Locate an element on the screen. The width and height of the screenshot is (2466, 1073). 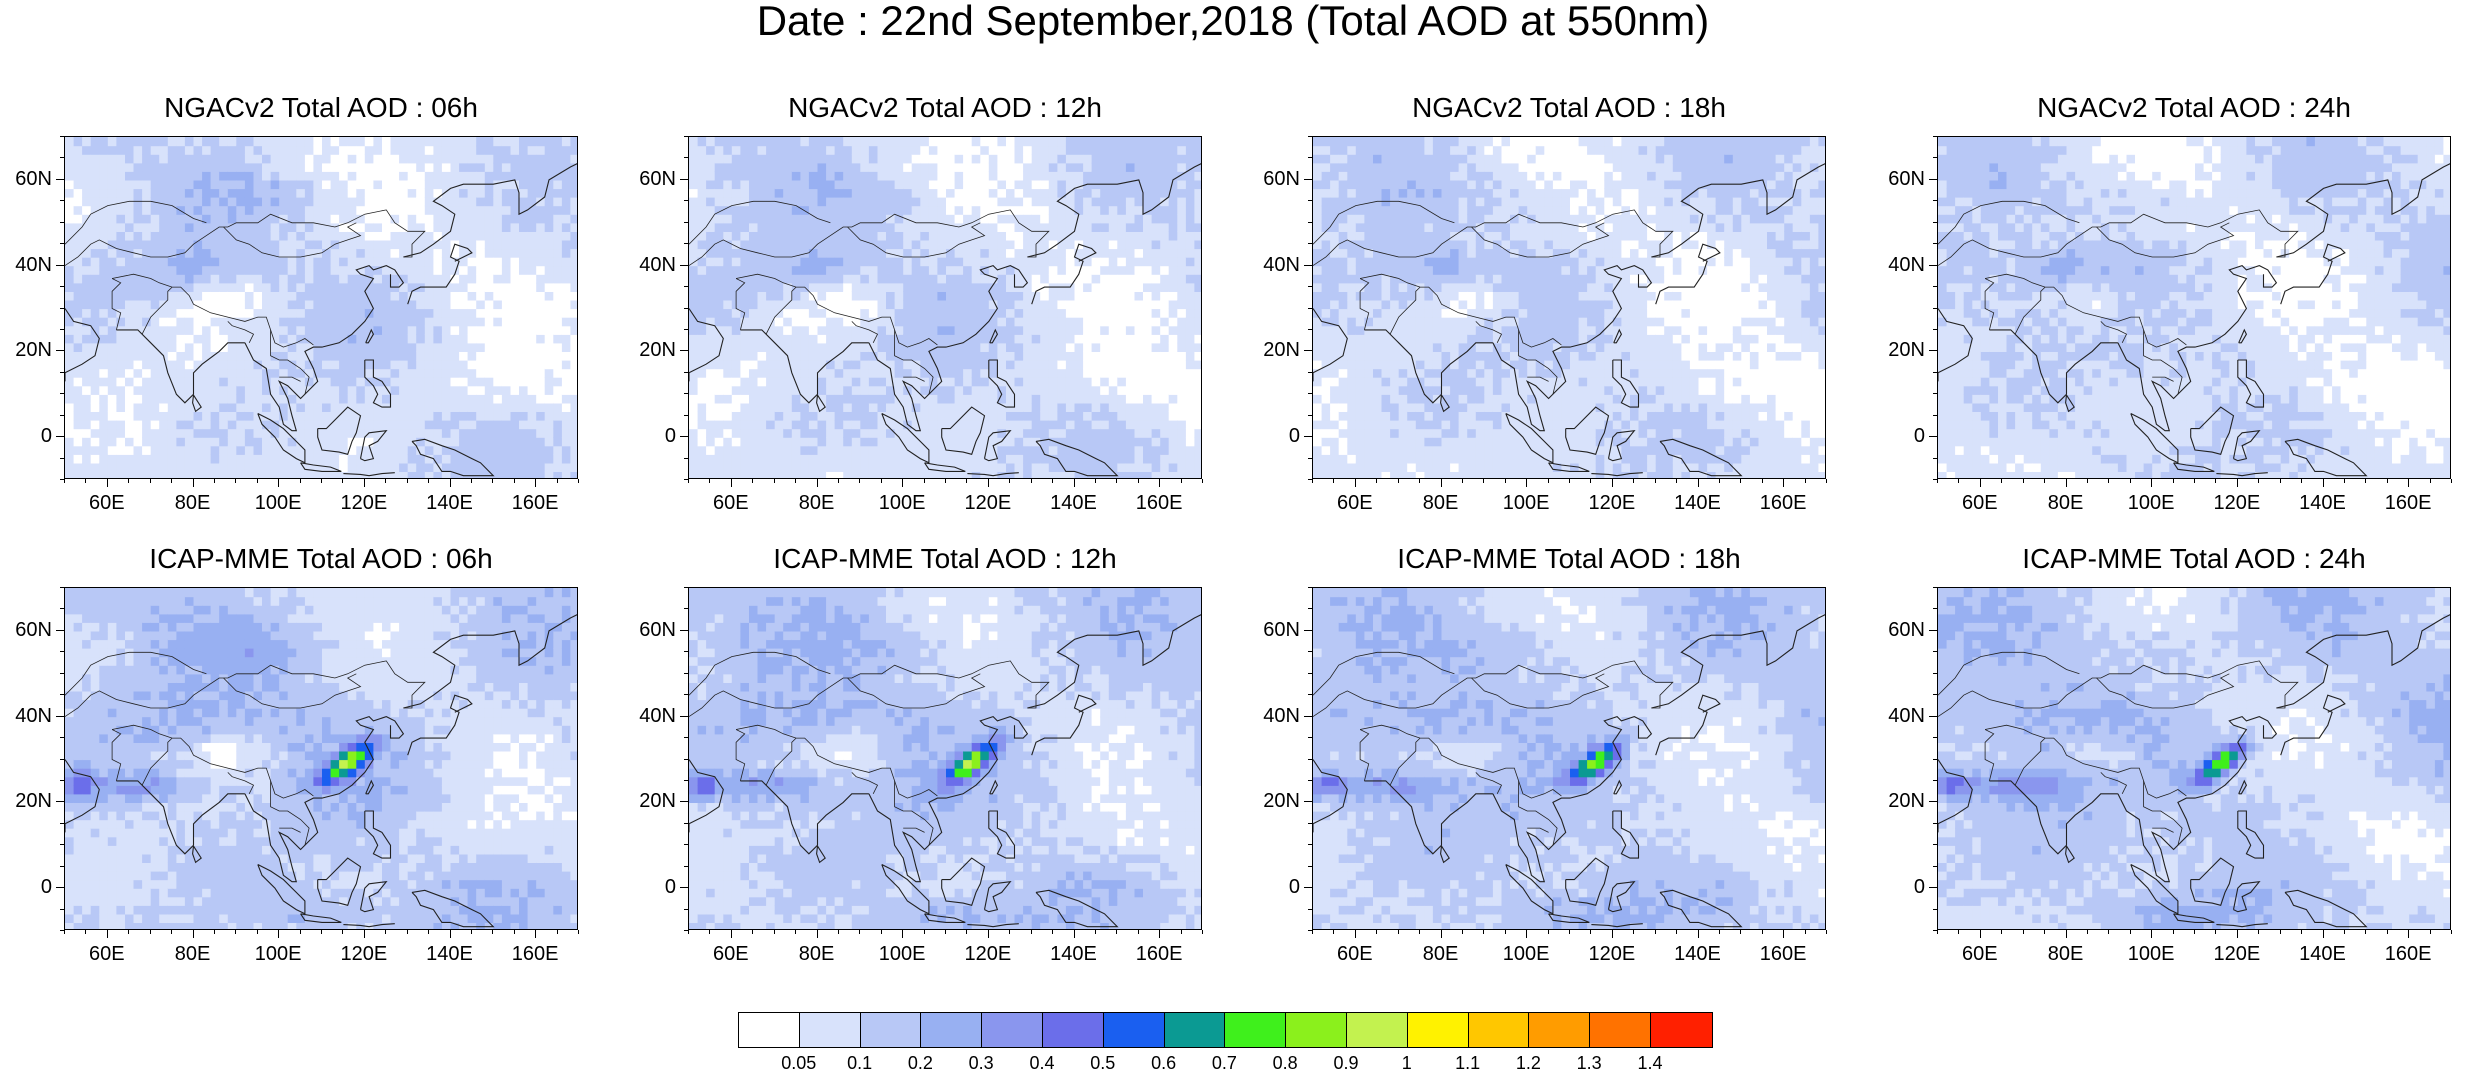
aod-map is located at coordinates (945, 758).